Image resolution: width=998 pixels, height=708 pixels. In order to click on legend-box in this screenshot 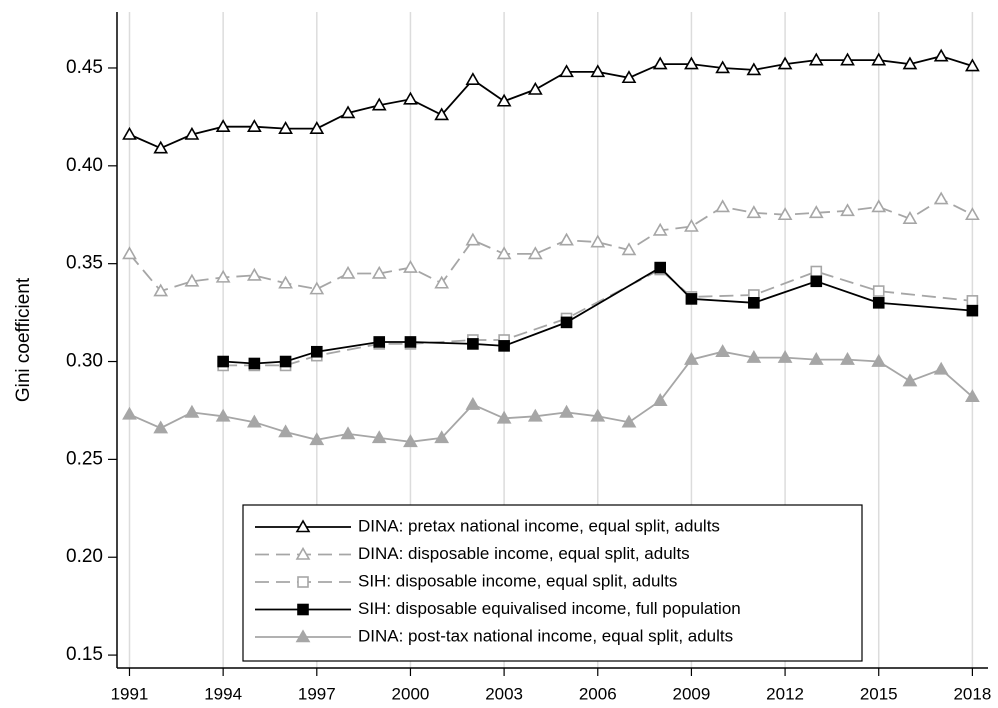, I will do `click(552, 583)`.